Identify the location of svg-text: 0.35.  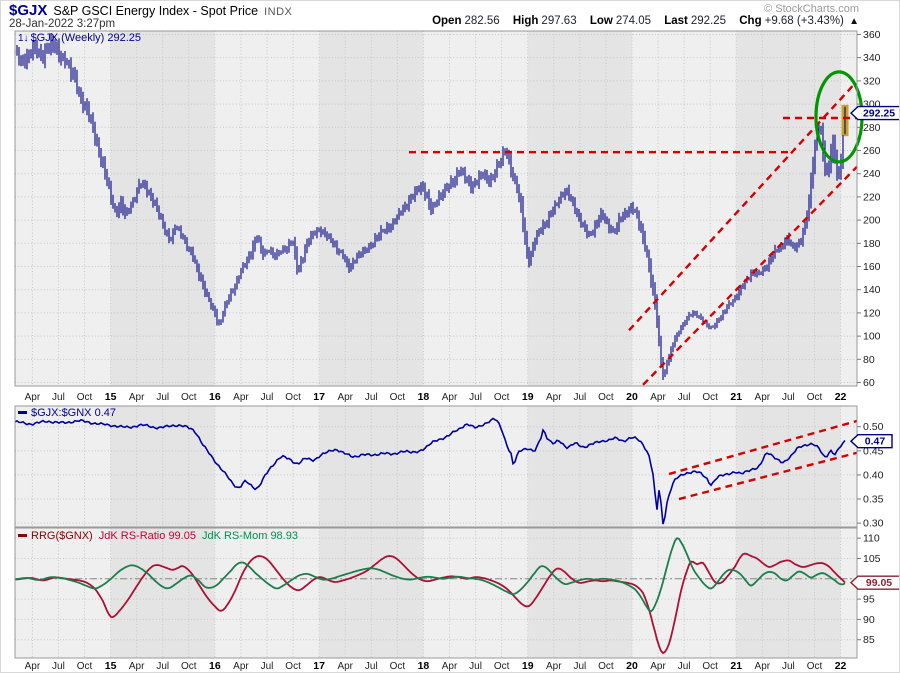
(873, 500).